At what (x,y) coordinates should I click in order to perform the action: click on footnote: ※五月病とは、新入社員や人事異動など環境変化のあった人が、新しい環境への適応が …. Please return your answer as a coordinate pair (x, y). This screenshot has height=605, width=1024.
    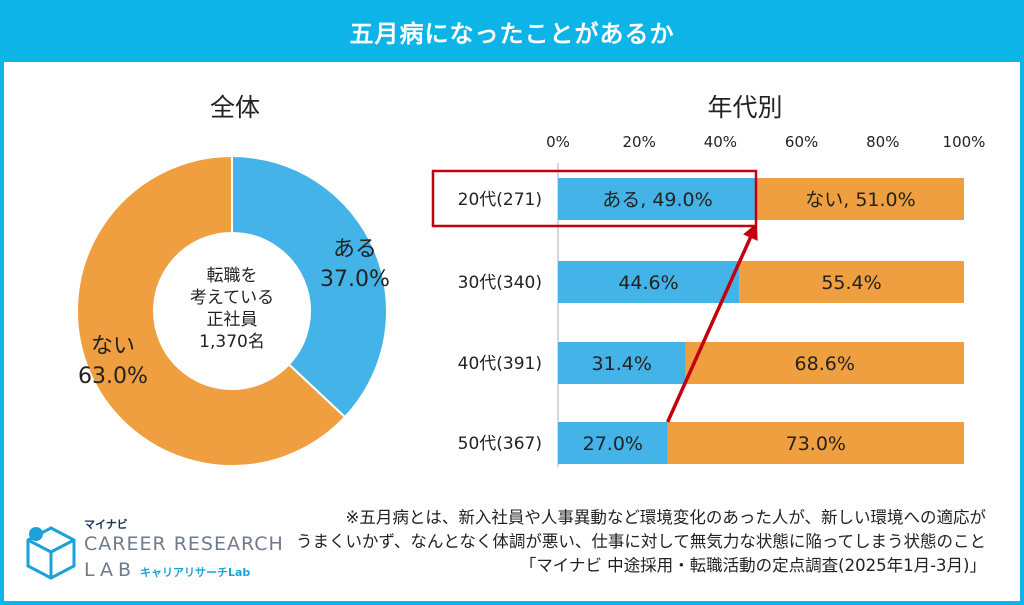
    Looking at the image, I should click on (641, 542).